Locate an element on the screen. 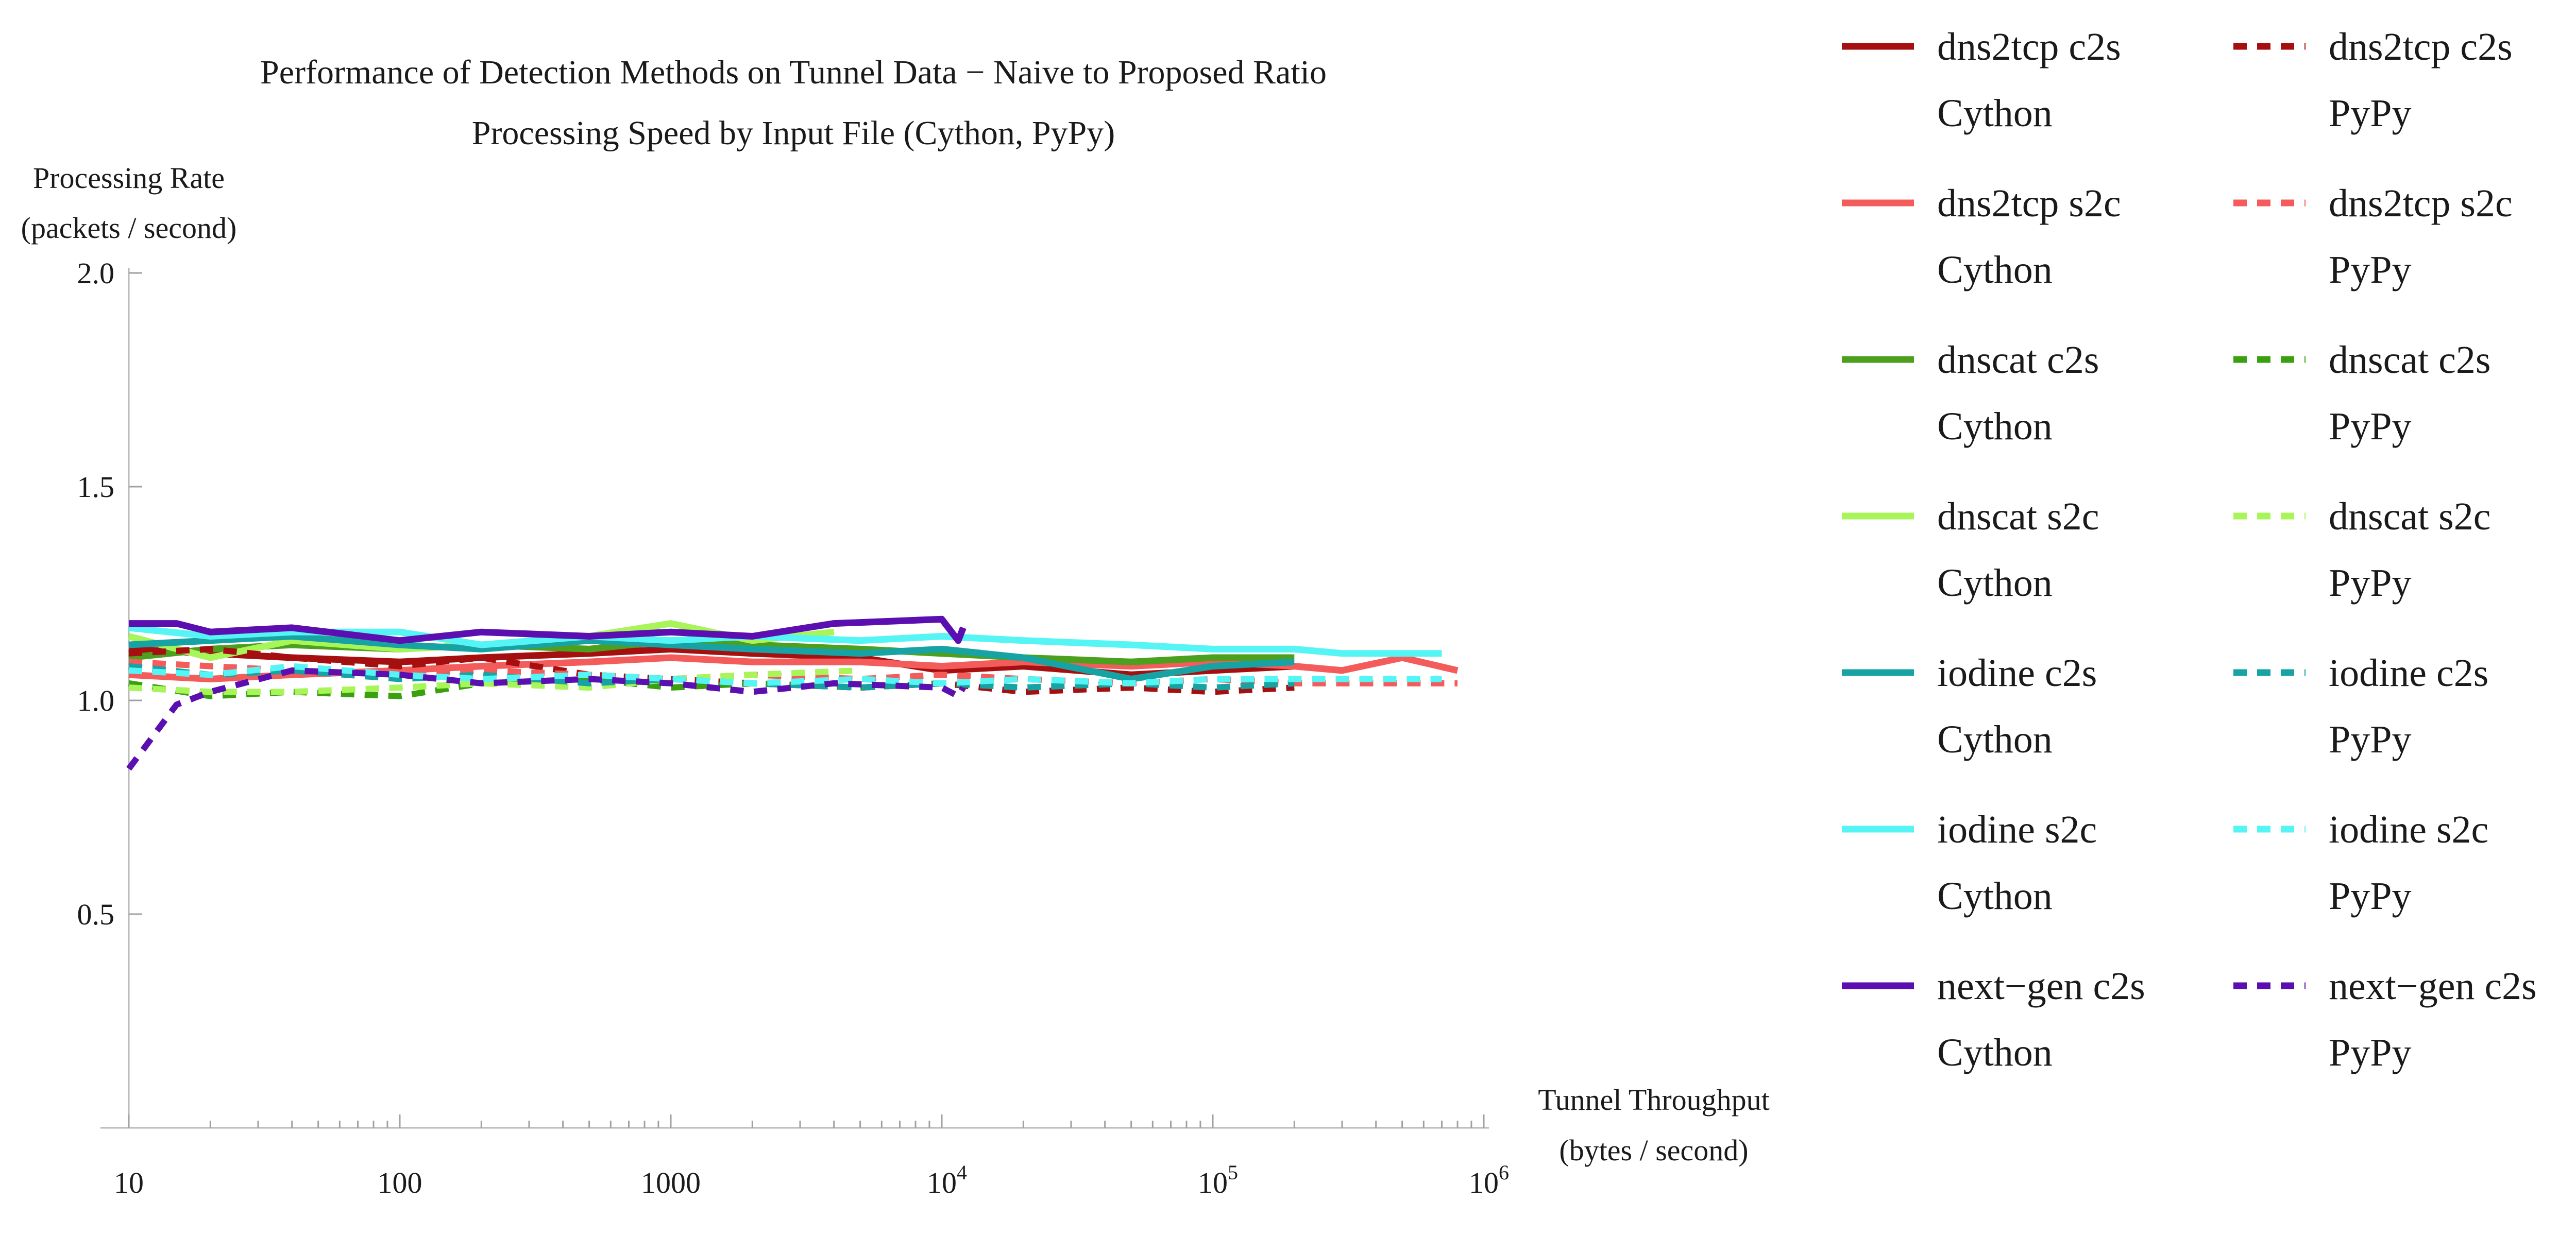 This screenshot has width=2576, height=1253. legend-item: iodine c2s Cython is located at coordinates (1969, 706).